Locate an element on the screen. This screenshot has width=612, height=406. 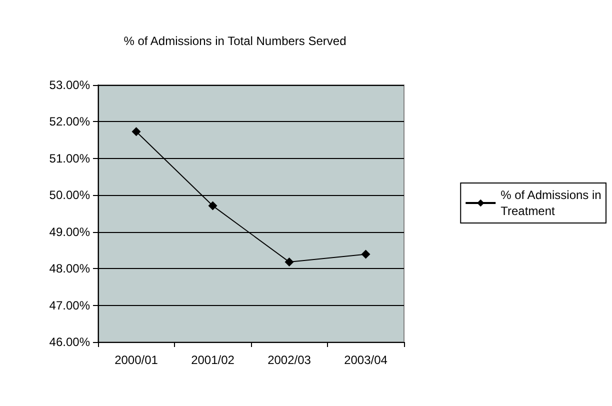
y-tick-label: 51.00% is located at coordinates (69, 158).